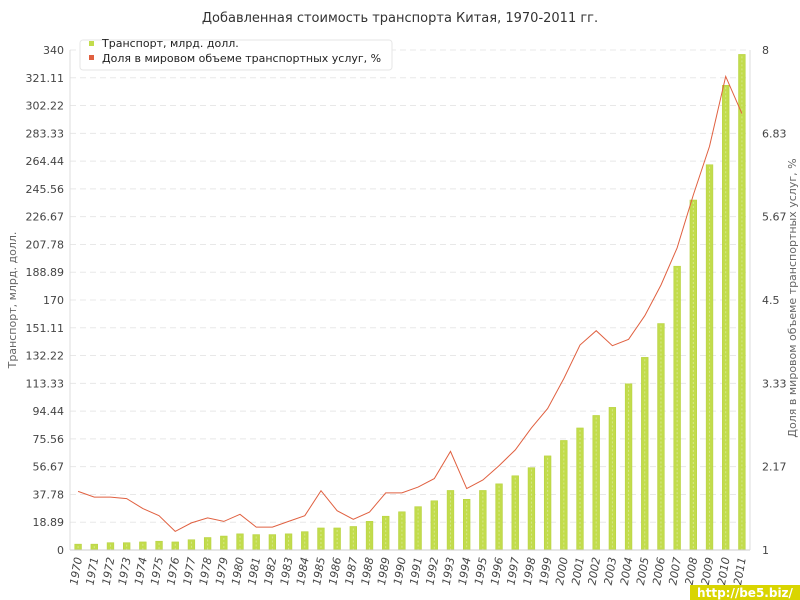 The height and width of the screenshot is (600, 800). Describe the element at coordinates (562, 571) in the screenshot. I see `x-tick-label: 2000` at that location.